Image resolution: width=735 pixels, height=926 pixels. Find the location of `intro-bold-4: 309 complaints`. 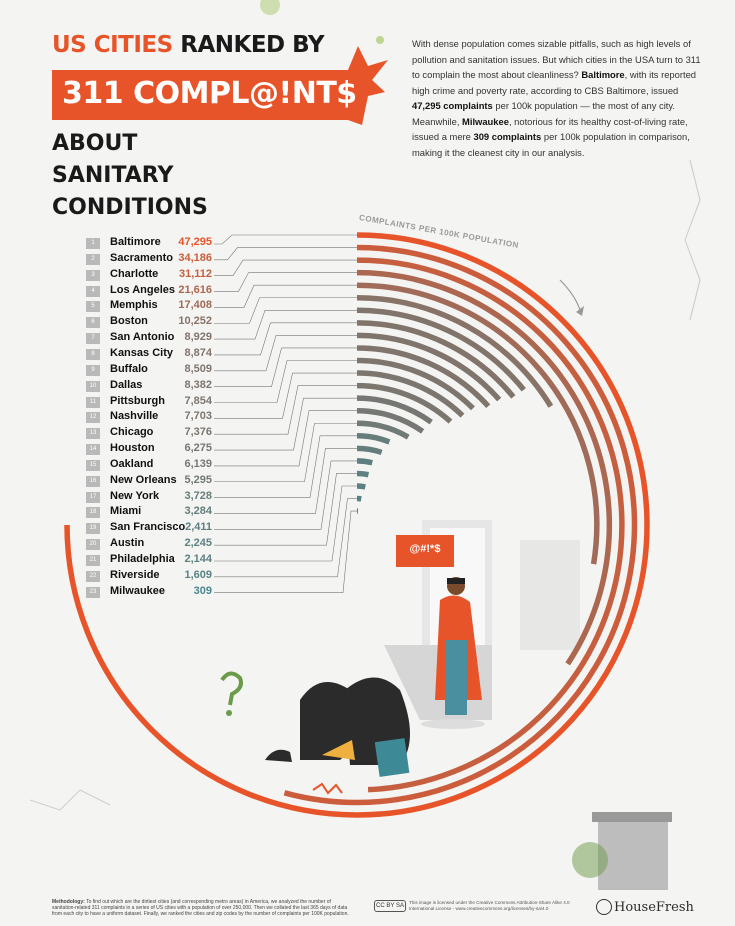

intro-bold-4: 309 complaints is located at coordinates (507, 136).